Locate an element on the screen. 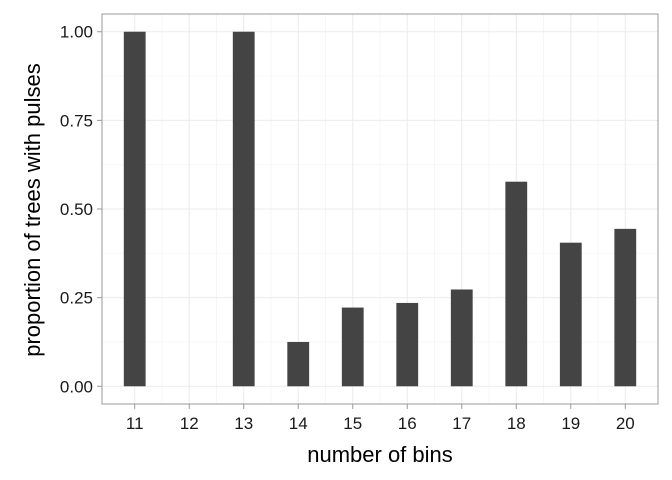 This screenshot has width=672, height=480. x-axis-title: number of bins is located at coordinates (380, 454).